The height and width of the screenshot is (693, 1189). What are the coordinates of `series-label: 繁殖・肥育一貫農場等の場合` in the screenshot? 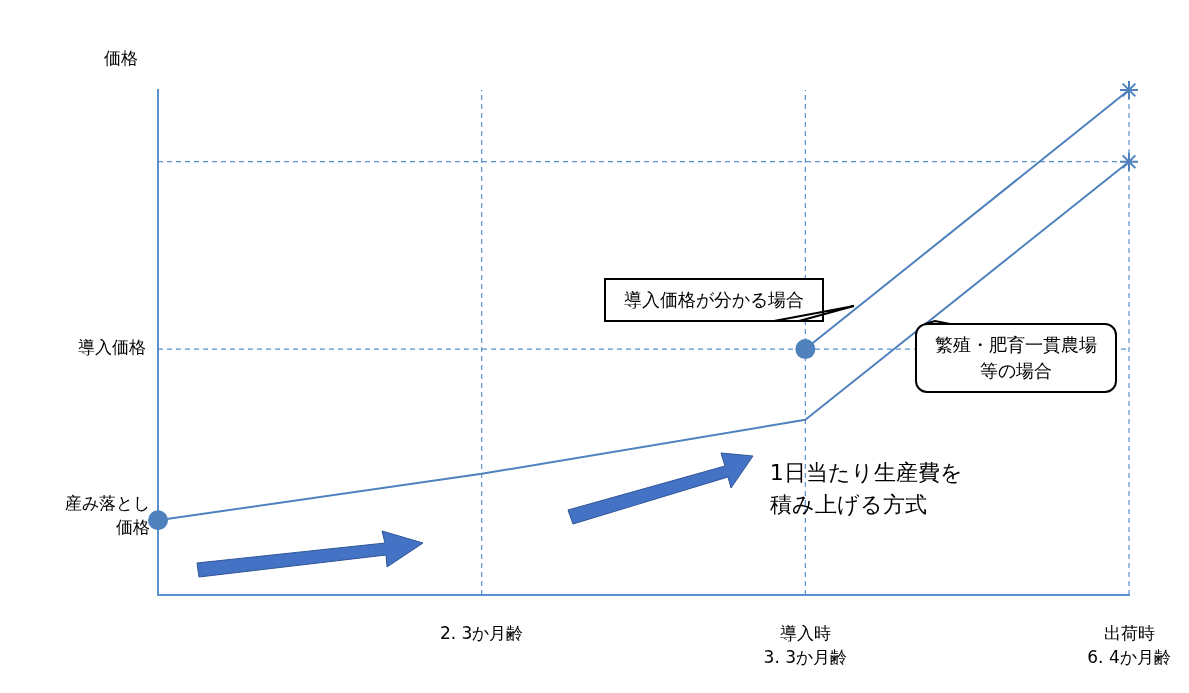 It's located at (1015, 357).